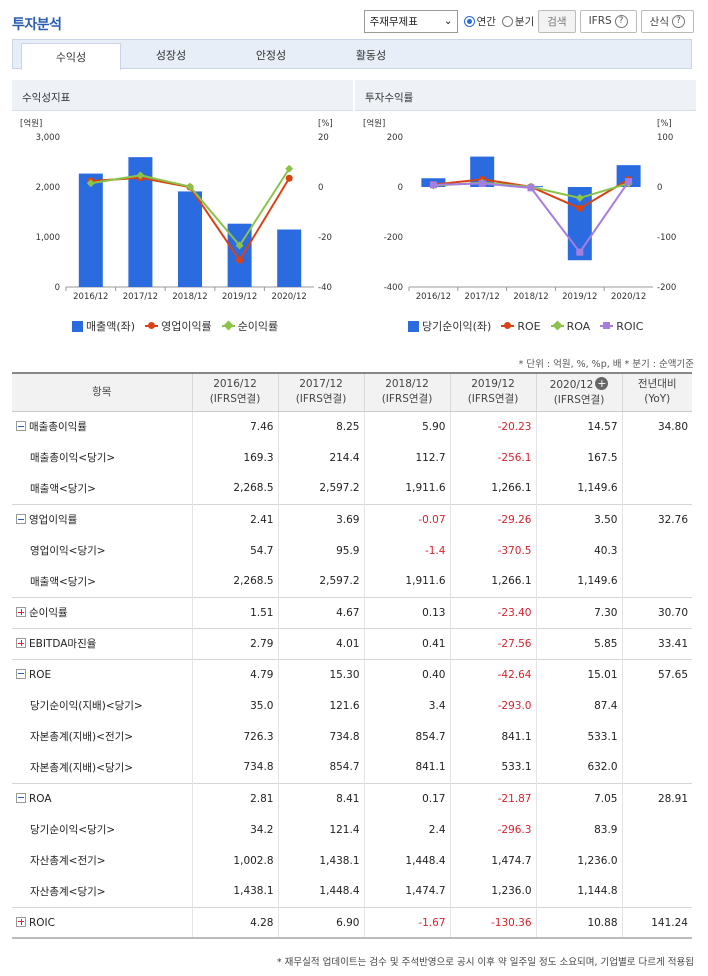  I want to click on value-cell: 0.40, so click(406, 674).